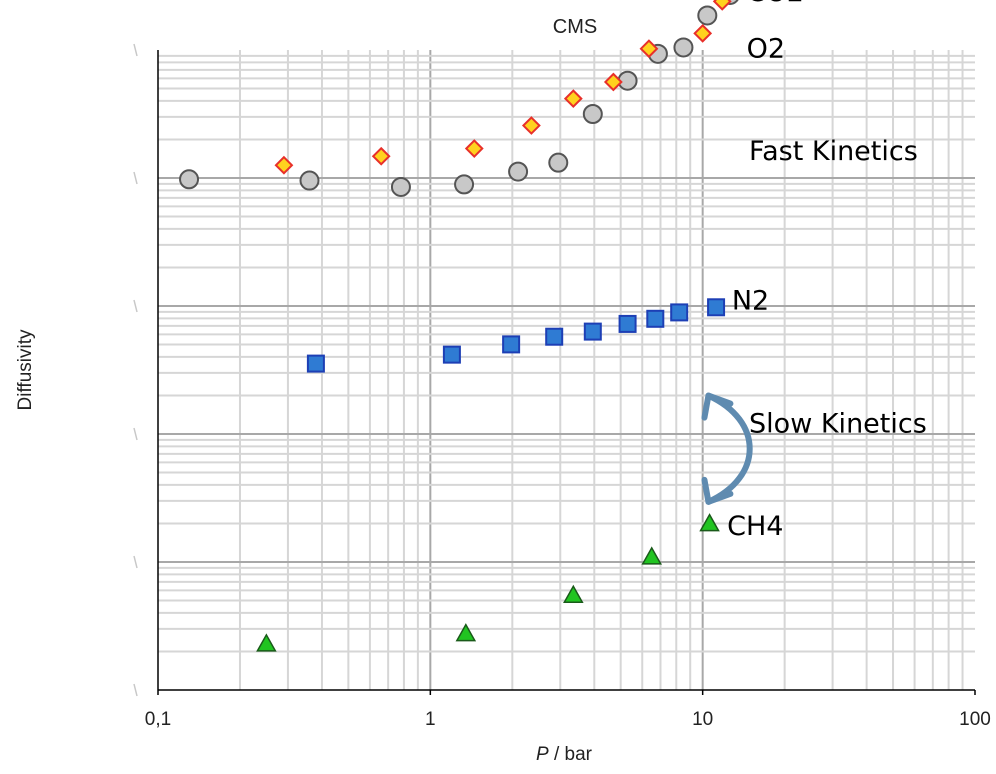 The height and width of the screenshot is (774, 996). What do you see at coordinates (568, 719) in the screenshot?
I see `x-tick-labels: 0,1 1 10 100` at bounding box center [568, 719].